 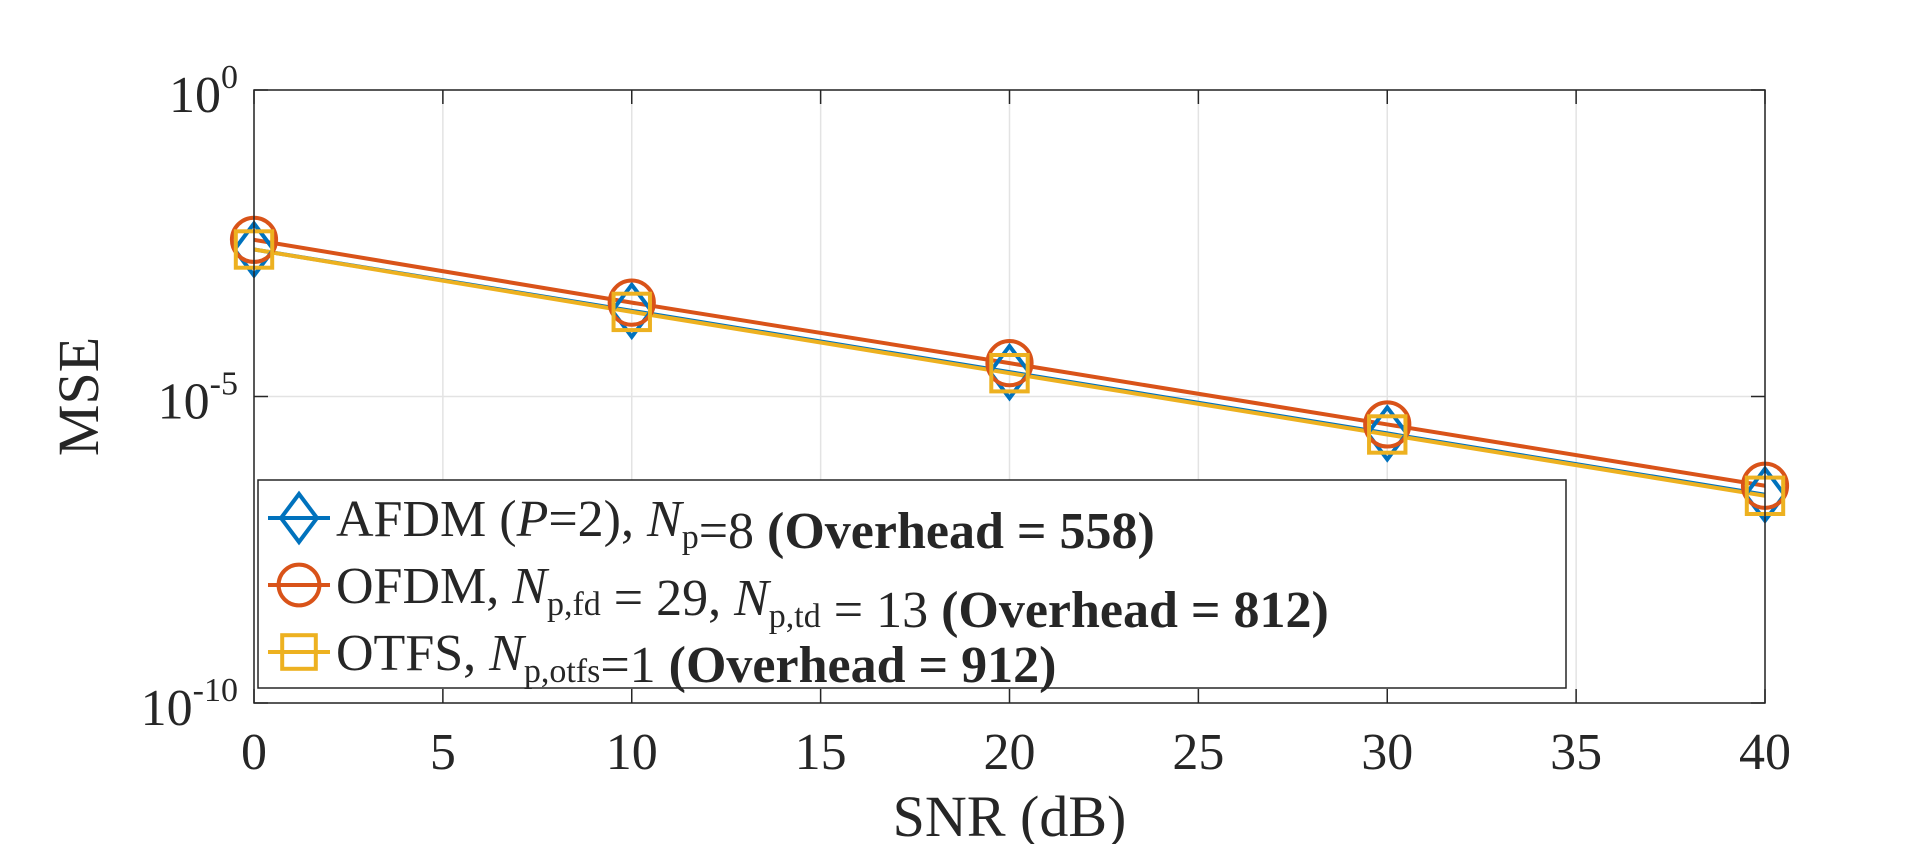 I want to click on legend-entry-text: AFDM (P=2), Np=8 (Overhead = 558), so click(x=745, y=525).